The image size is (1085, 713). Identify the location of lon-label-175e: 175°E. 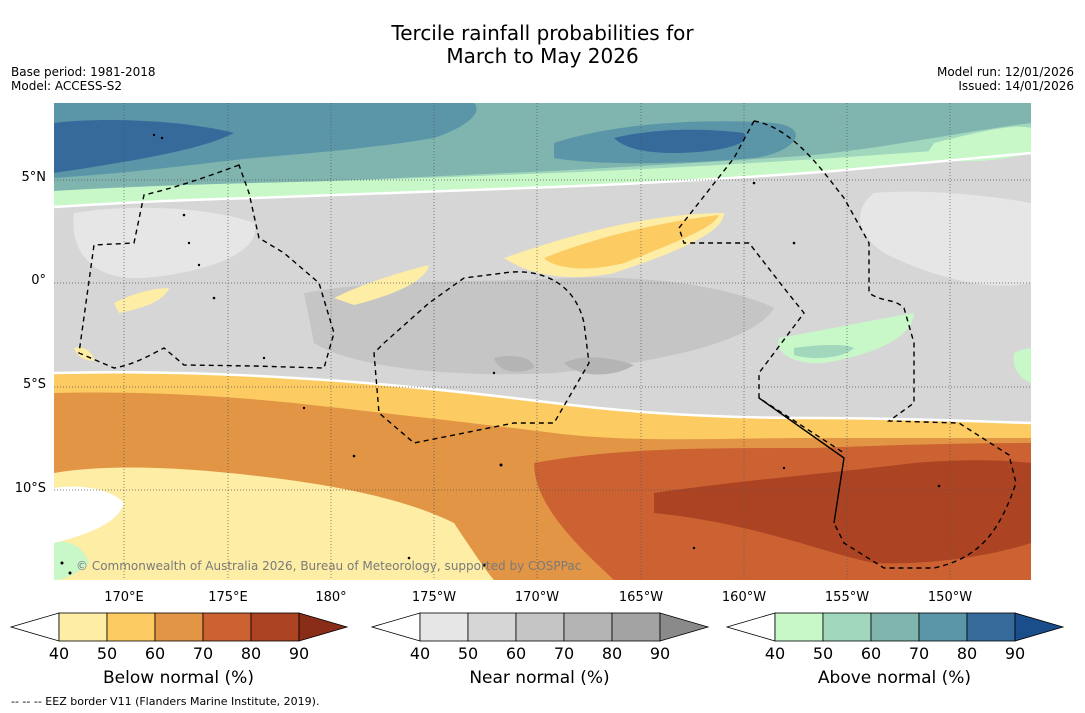
(228, 597).